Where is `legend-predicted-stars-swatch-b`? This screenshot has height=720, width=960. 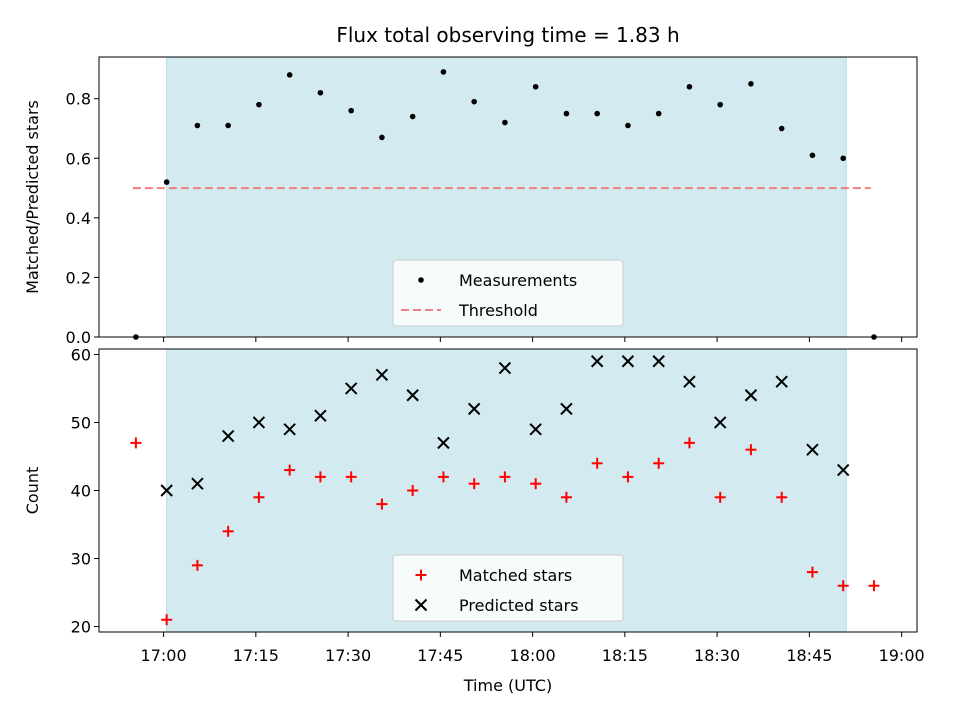 legend-predicted-stars-swatch-b is located at coordinates (421, 605).